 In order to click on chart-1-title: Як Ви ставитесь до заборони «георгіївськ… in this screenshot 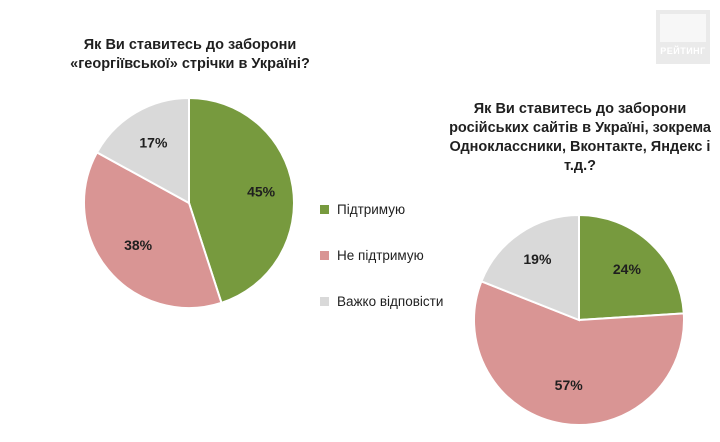, I will do `click(190, 54)`.